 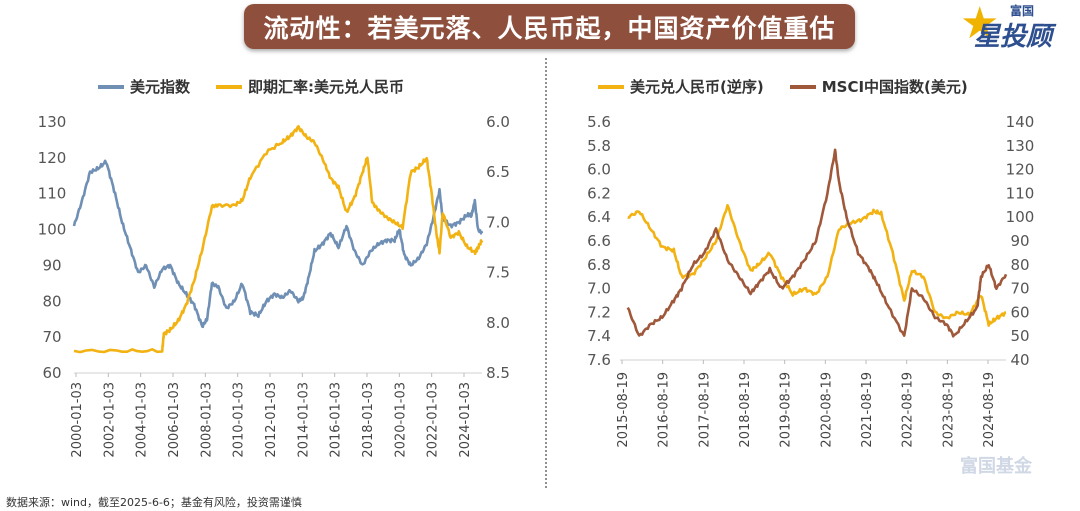 I want to click on x-tick-label: 2008-01-03, so click(x=206, y=420).